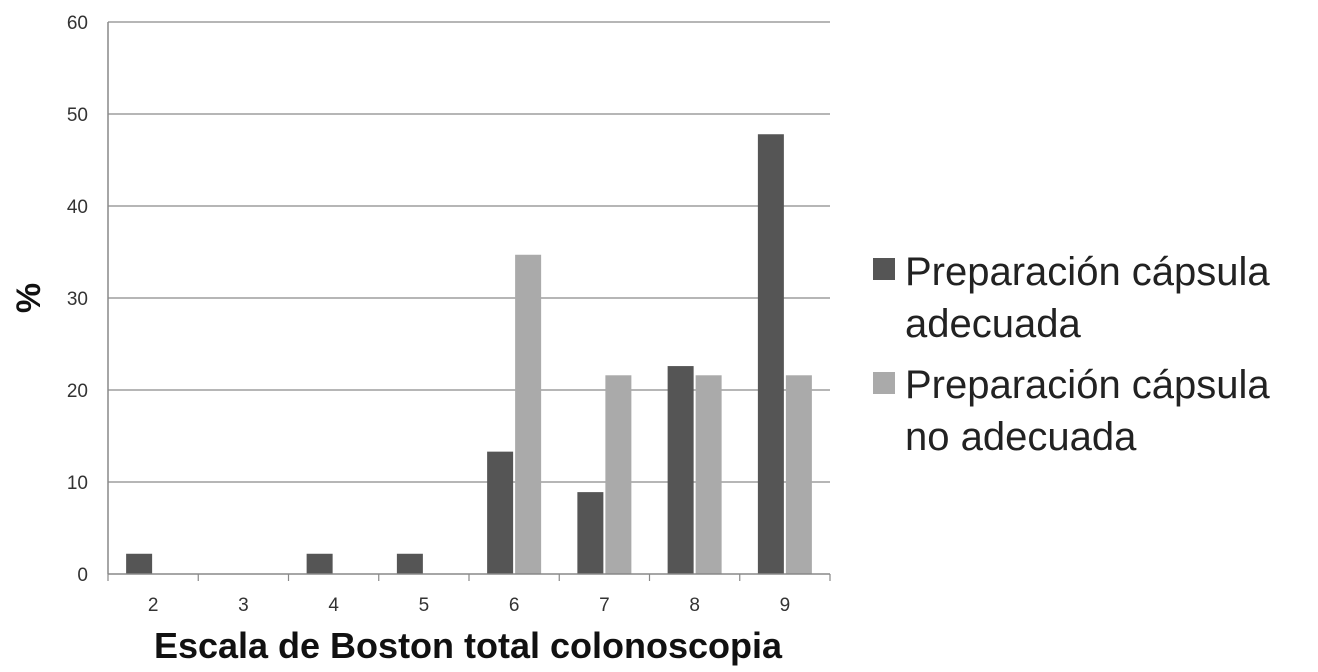  I want to click on x-tick-label: 9, so click(785, 605).